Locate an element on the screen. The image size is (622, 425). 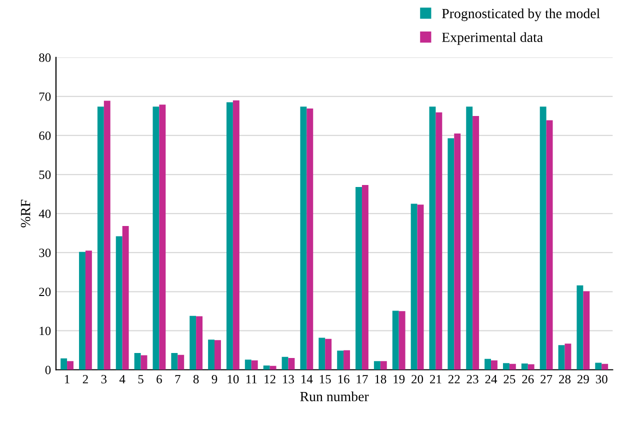
legend-label: Prognosticated by the model is located at coordinates (521, 15).